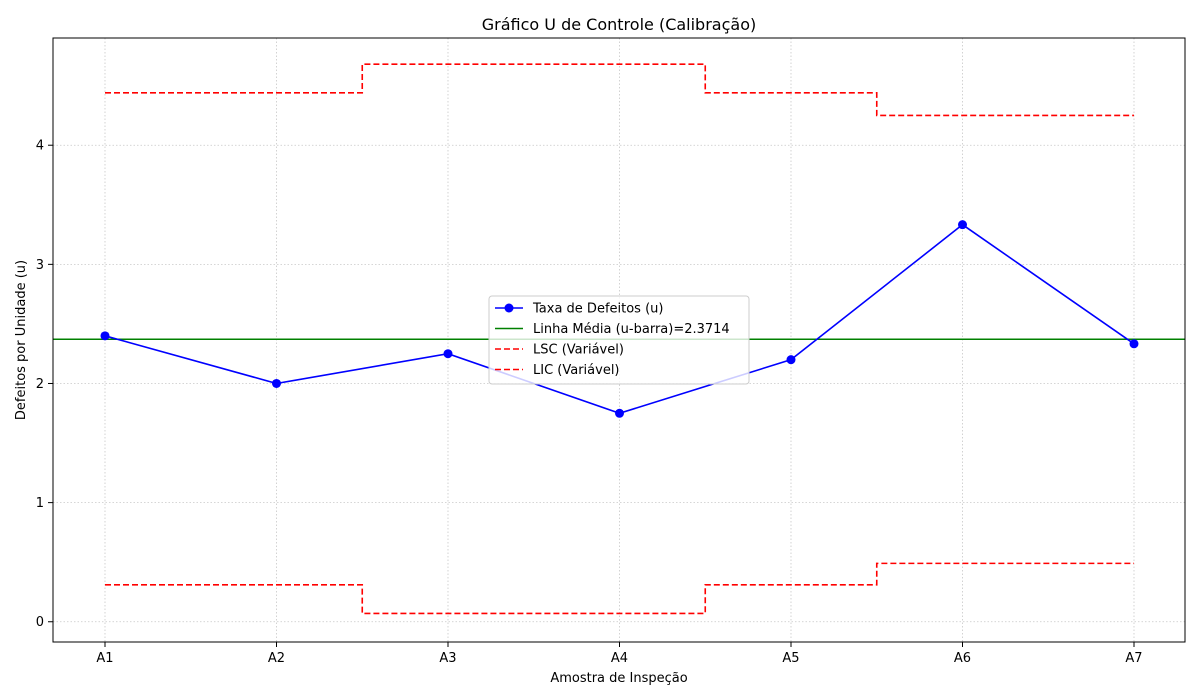 This screenshot has height=700, width=1200. I want to click on chart-title: Gráfico U de Controle (Calibração), so click(619, 24).